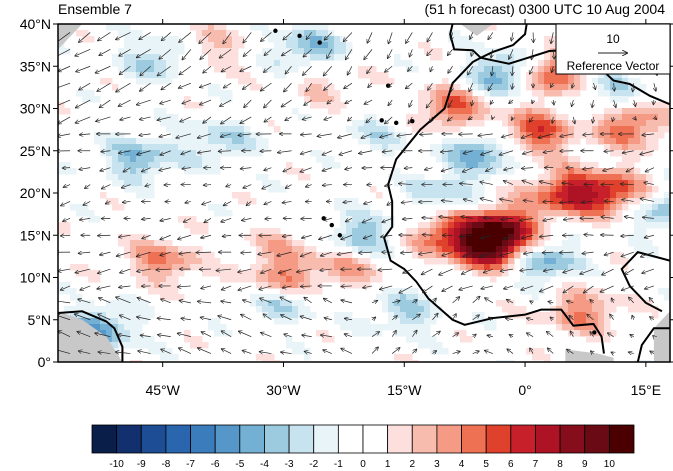 Image resolution: width=673 pixels, height=471 pixels. Describe the element at coordinates (340, 235) in the screenshot. I see `island` at that location.